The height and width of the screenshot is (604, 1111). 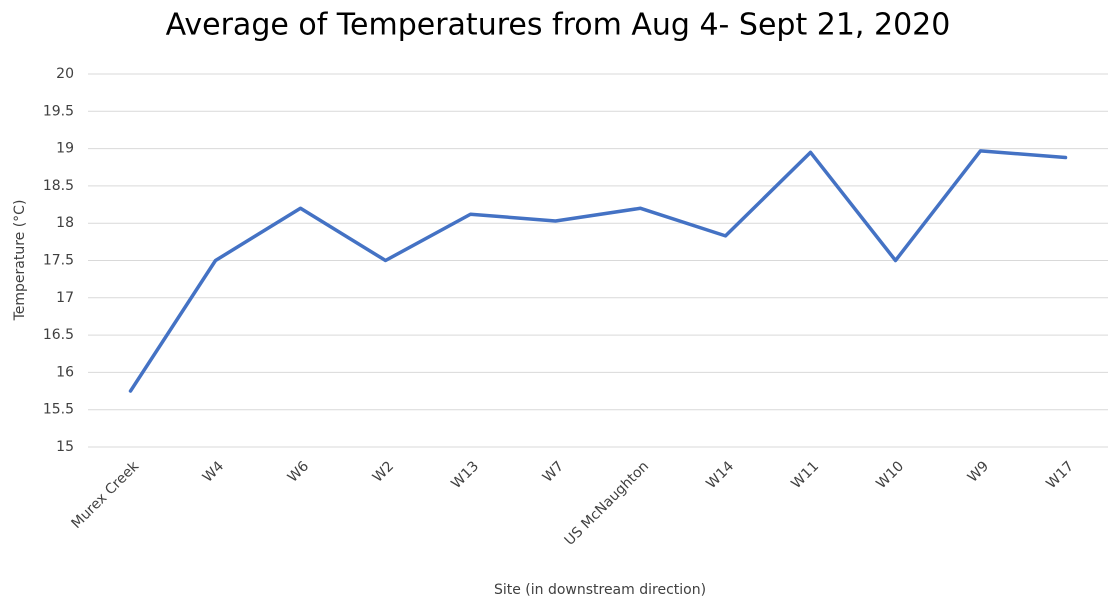 I want to click on x-tick-label: Murex Creek, so click(x=106, y=495).